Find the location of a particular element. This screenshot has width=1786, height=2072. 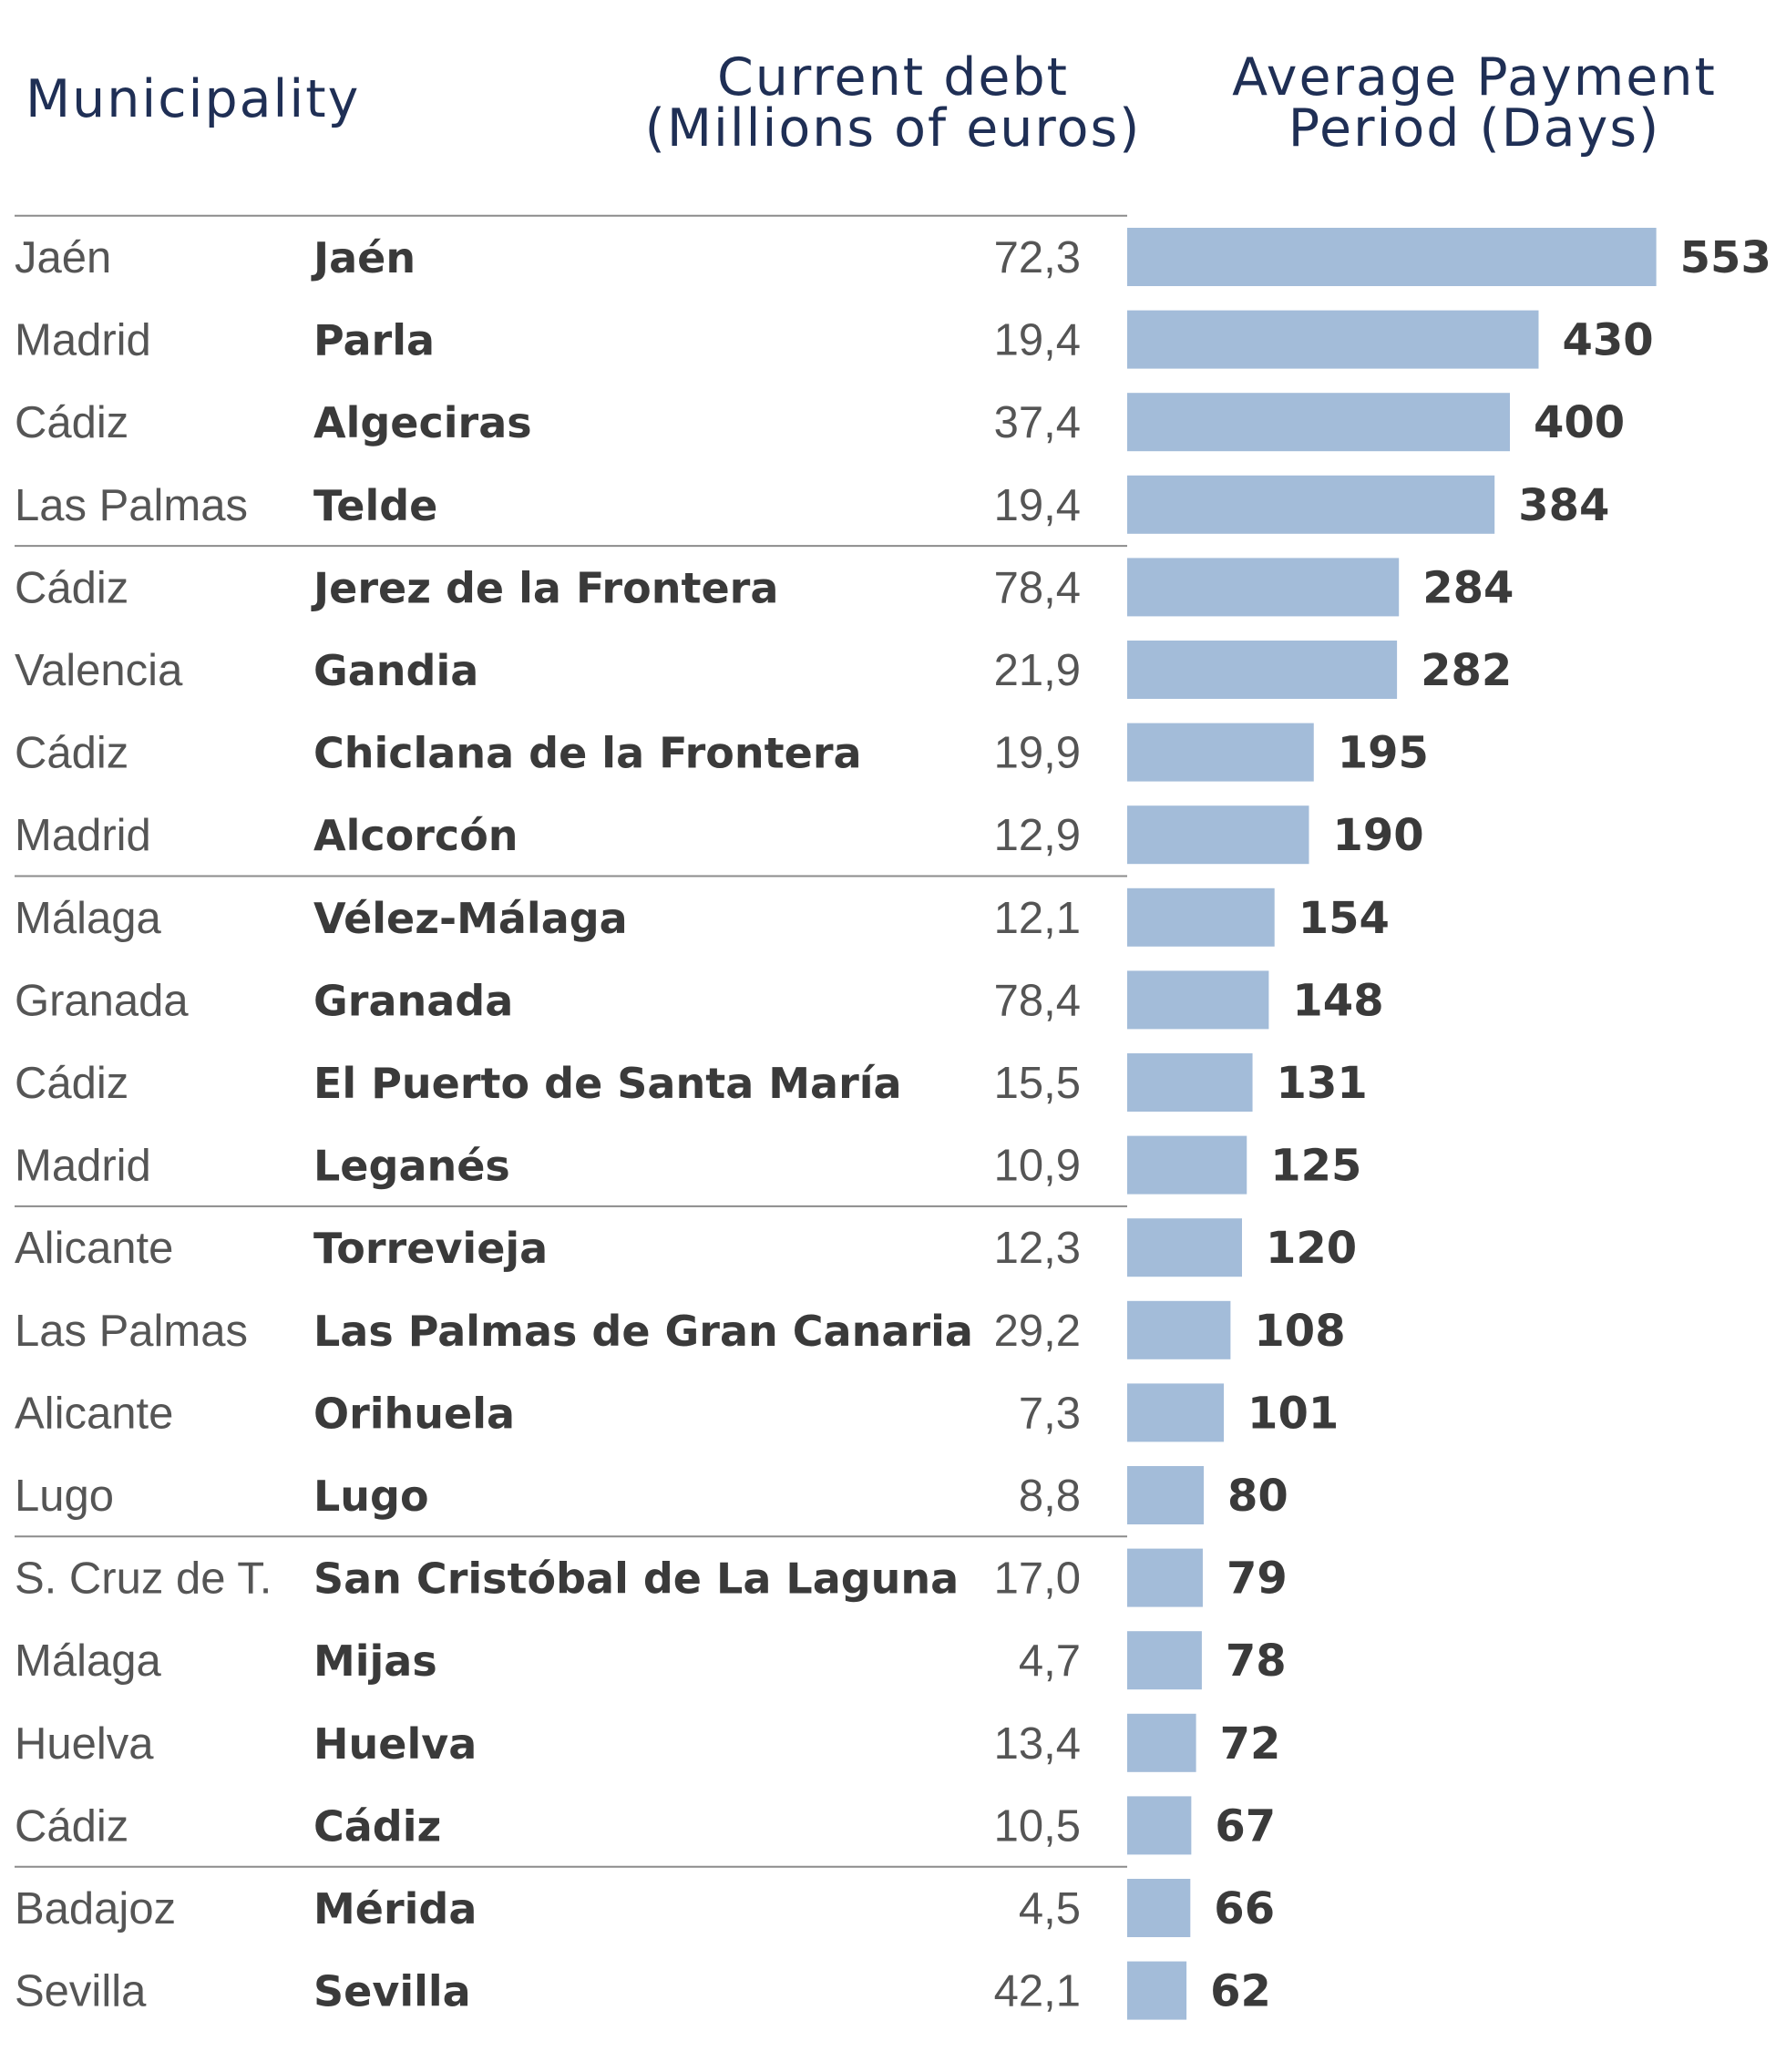

table-row: Alicante Orihuela 7,3 101 is located at coordinates (677, 1412).